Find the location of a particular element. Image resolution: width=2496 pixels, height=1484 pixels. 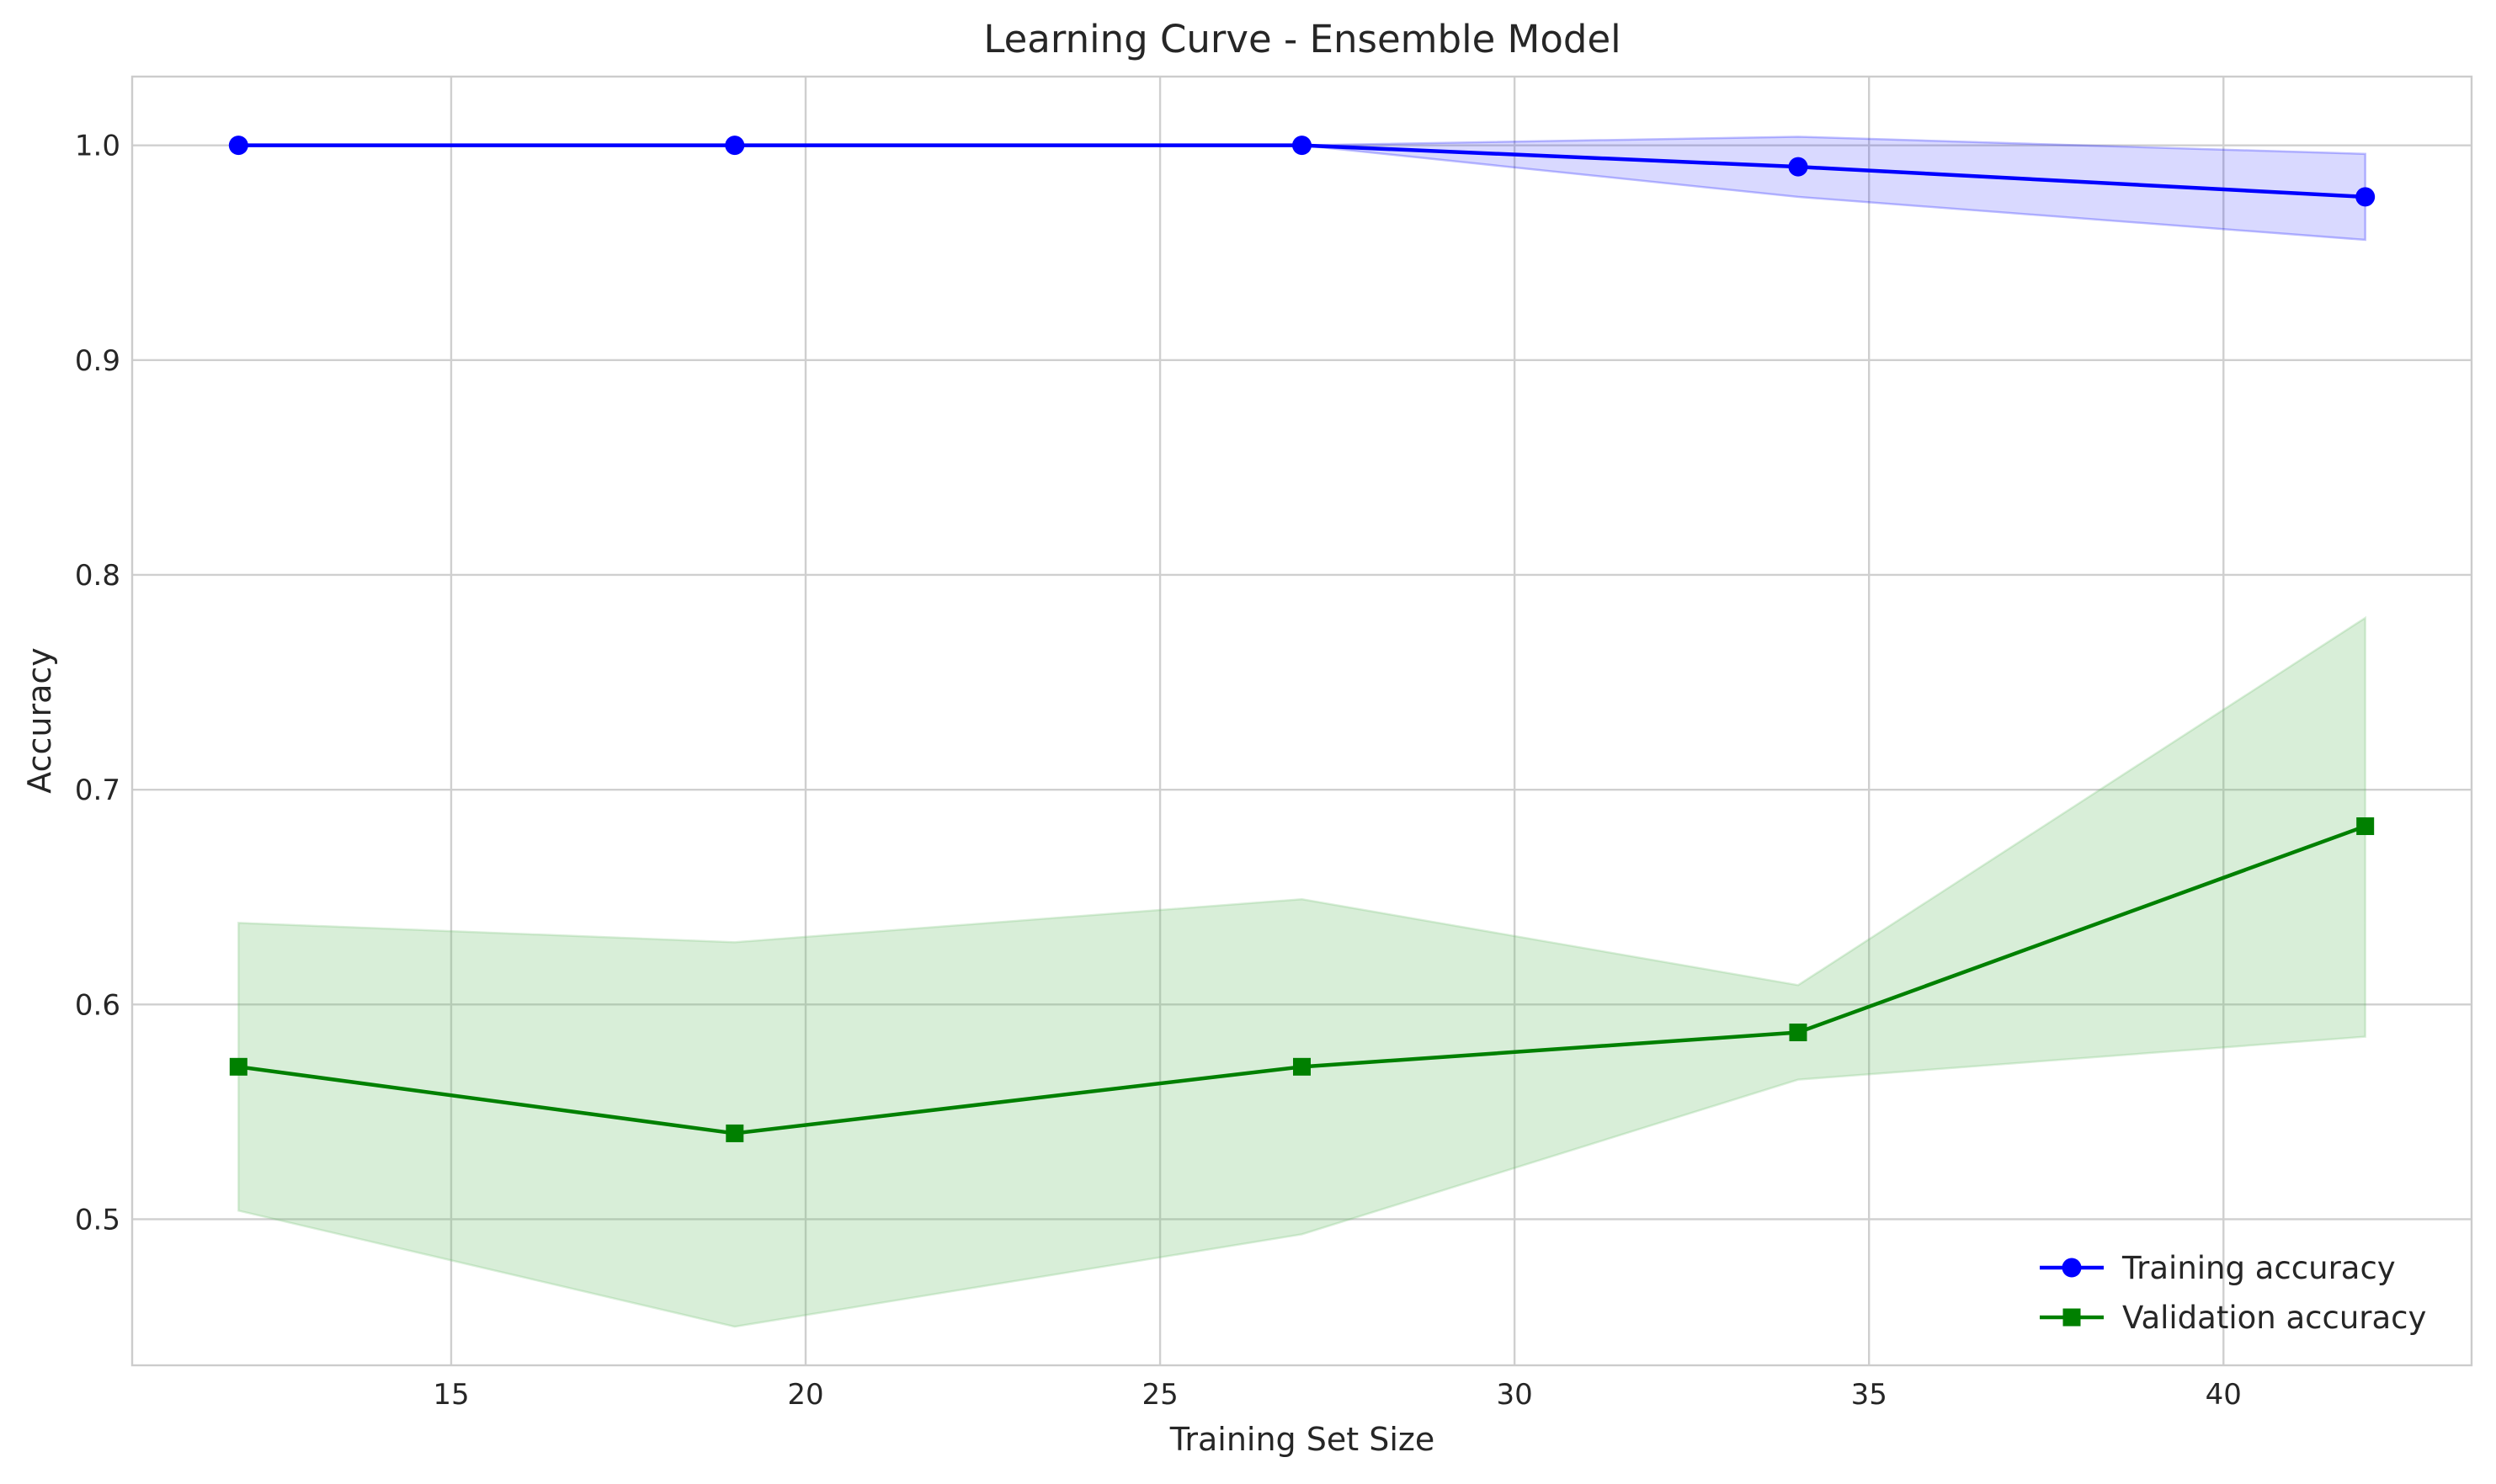

legend-label-validation: Validation accuracy is located at coordinates (2274, 1318).